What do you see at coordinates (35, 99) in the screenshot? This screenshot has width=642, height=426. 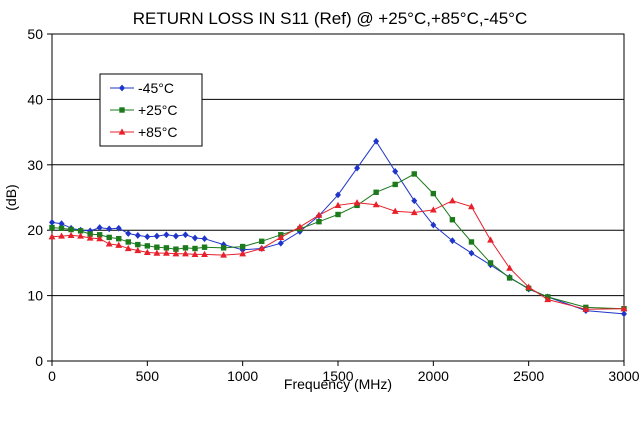 I see `y-tick-label: 40` at bounding box center [35, 99].